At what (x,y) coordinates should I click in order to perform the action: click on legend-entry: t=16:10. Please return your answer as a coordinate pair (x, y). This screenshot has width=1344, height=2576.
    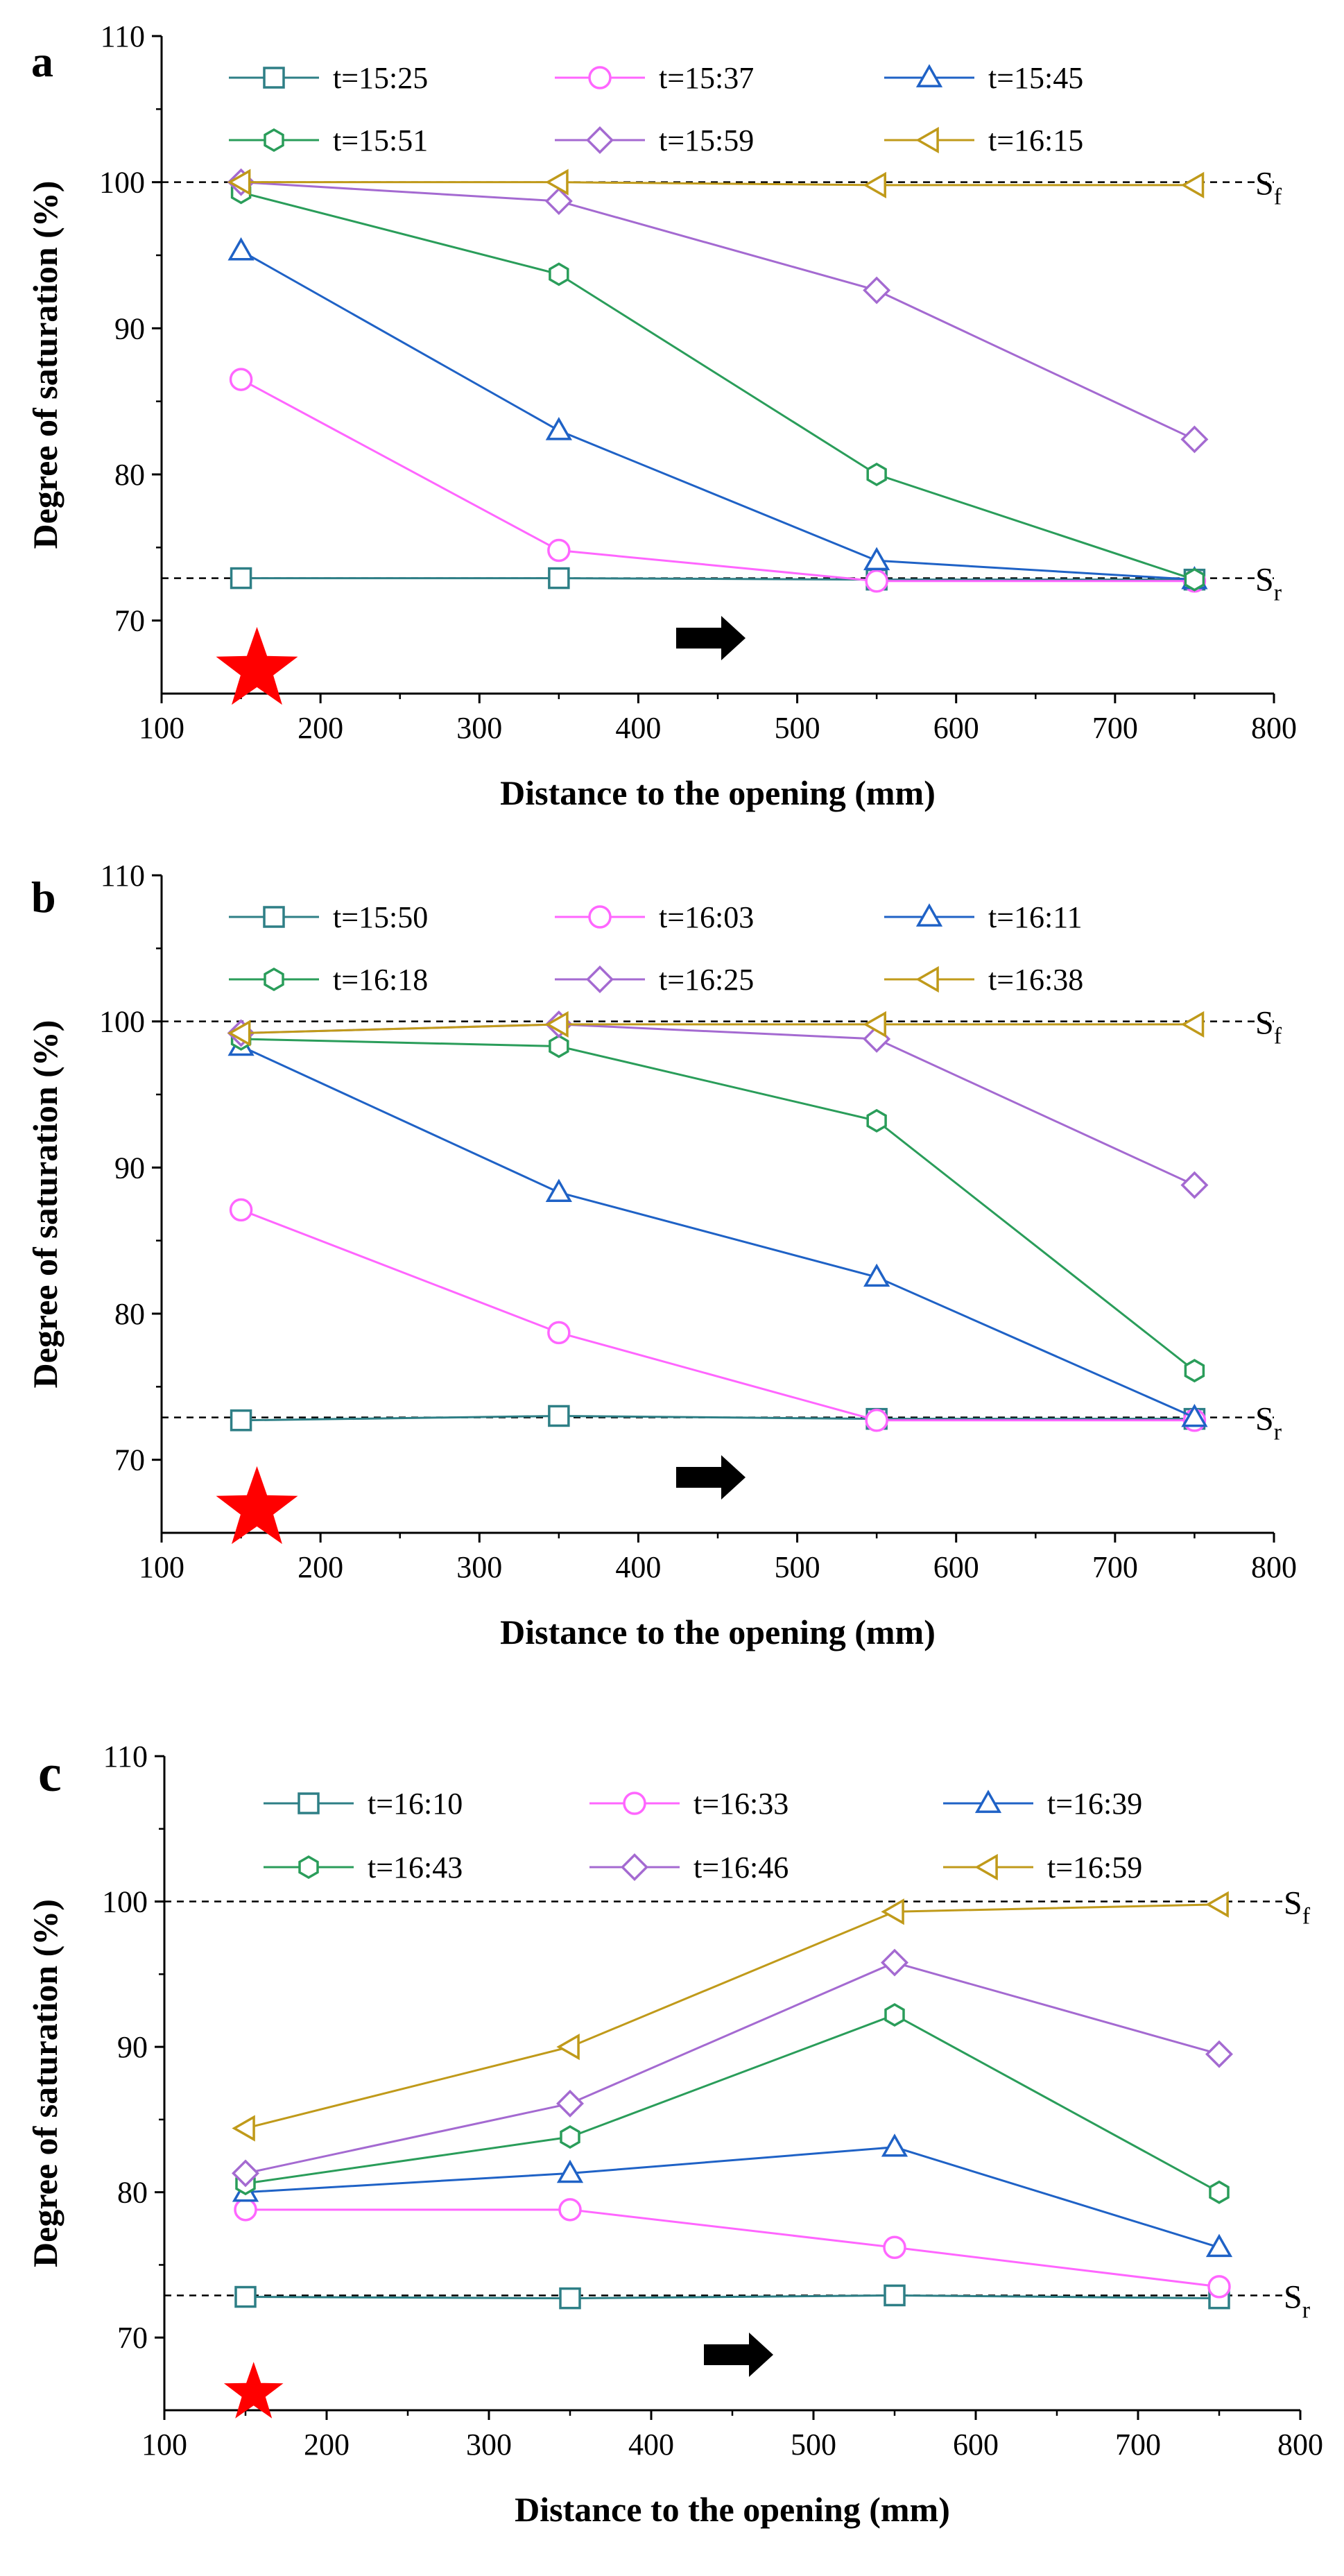
    Looking at the image, I should click on (364, 1804).